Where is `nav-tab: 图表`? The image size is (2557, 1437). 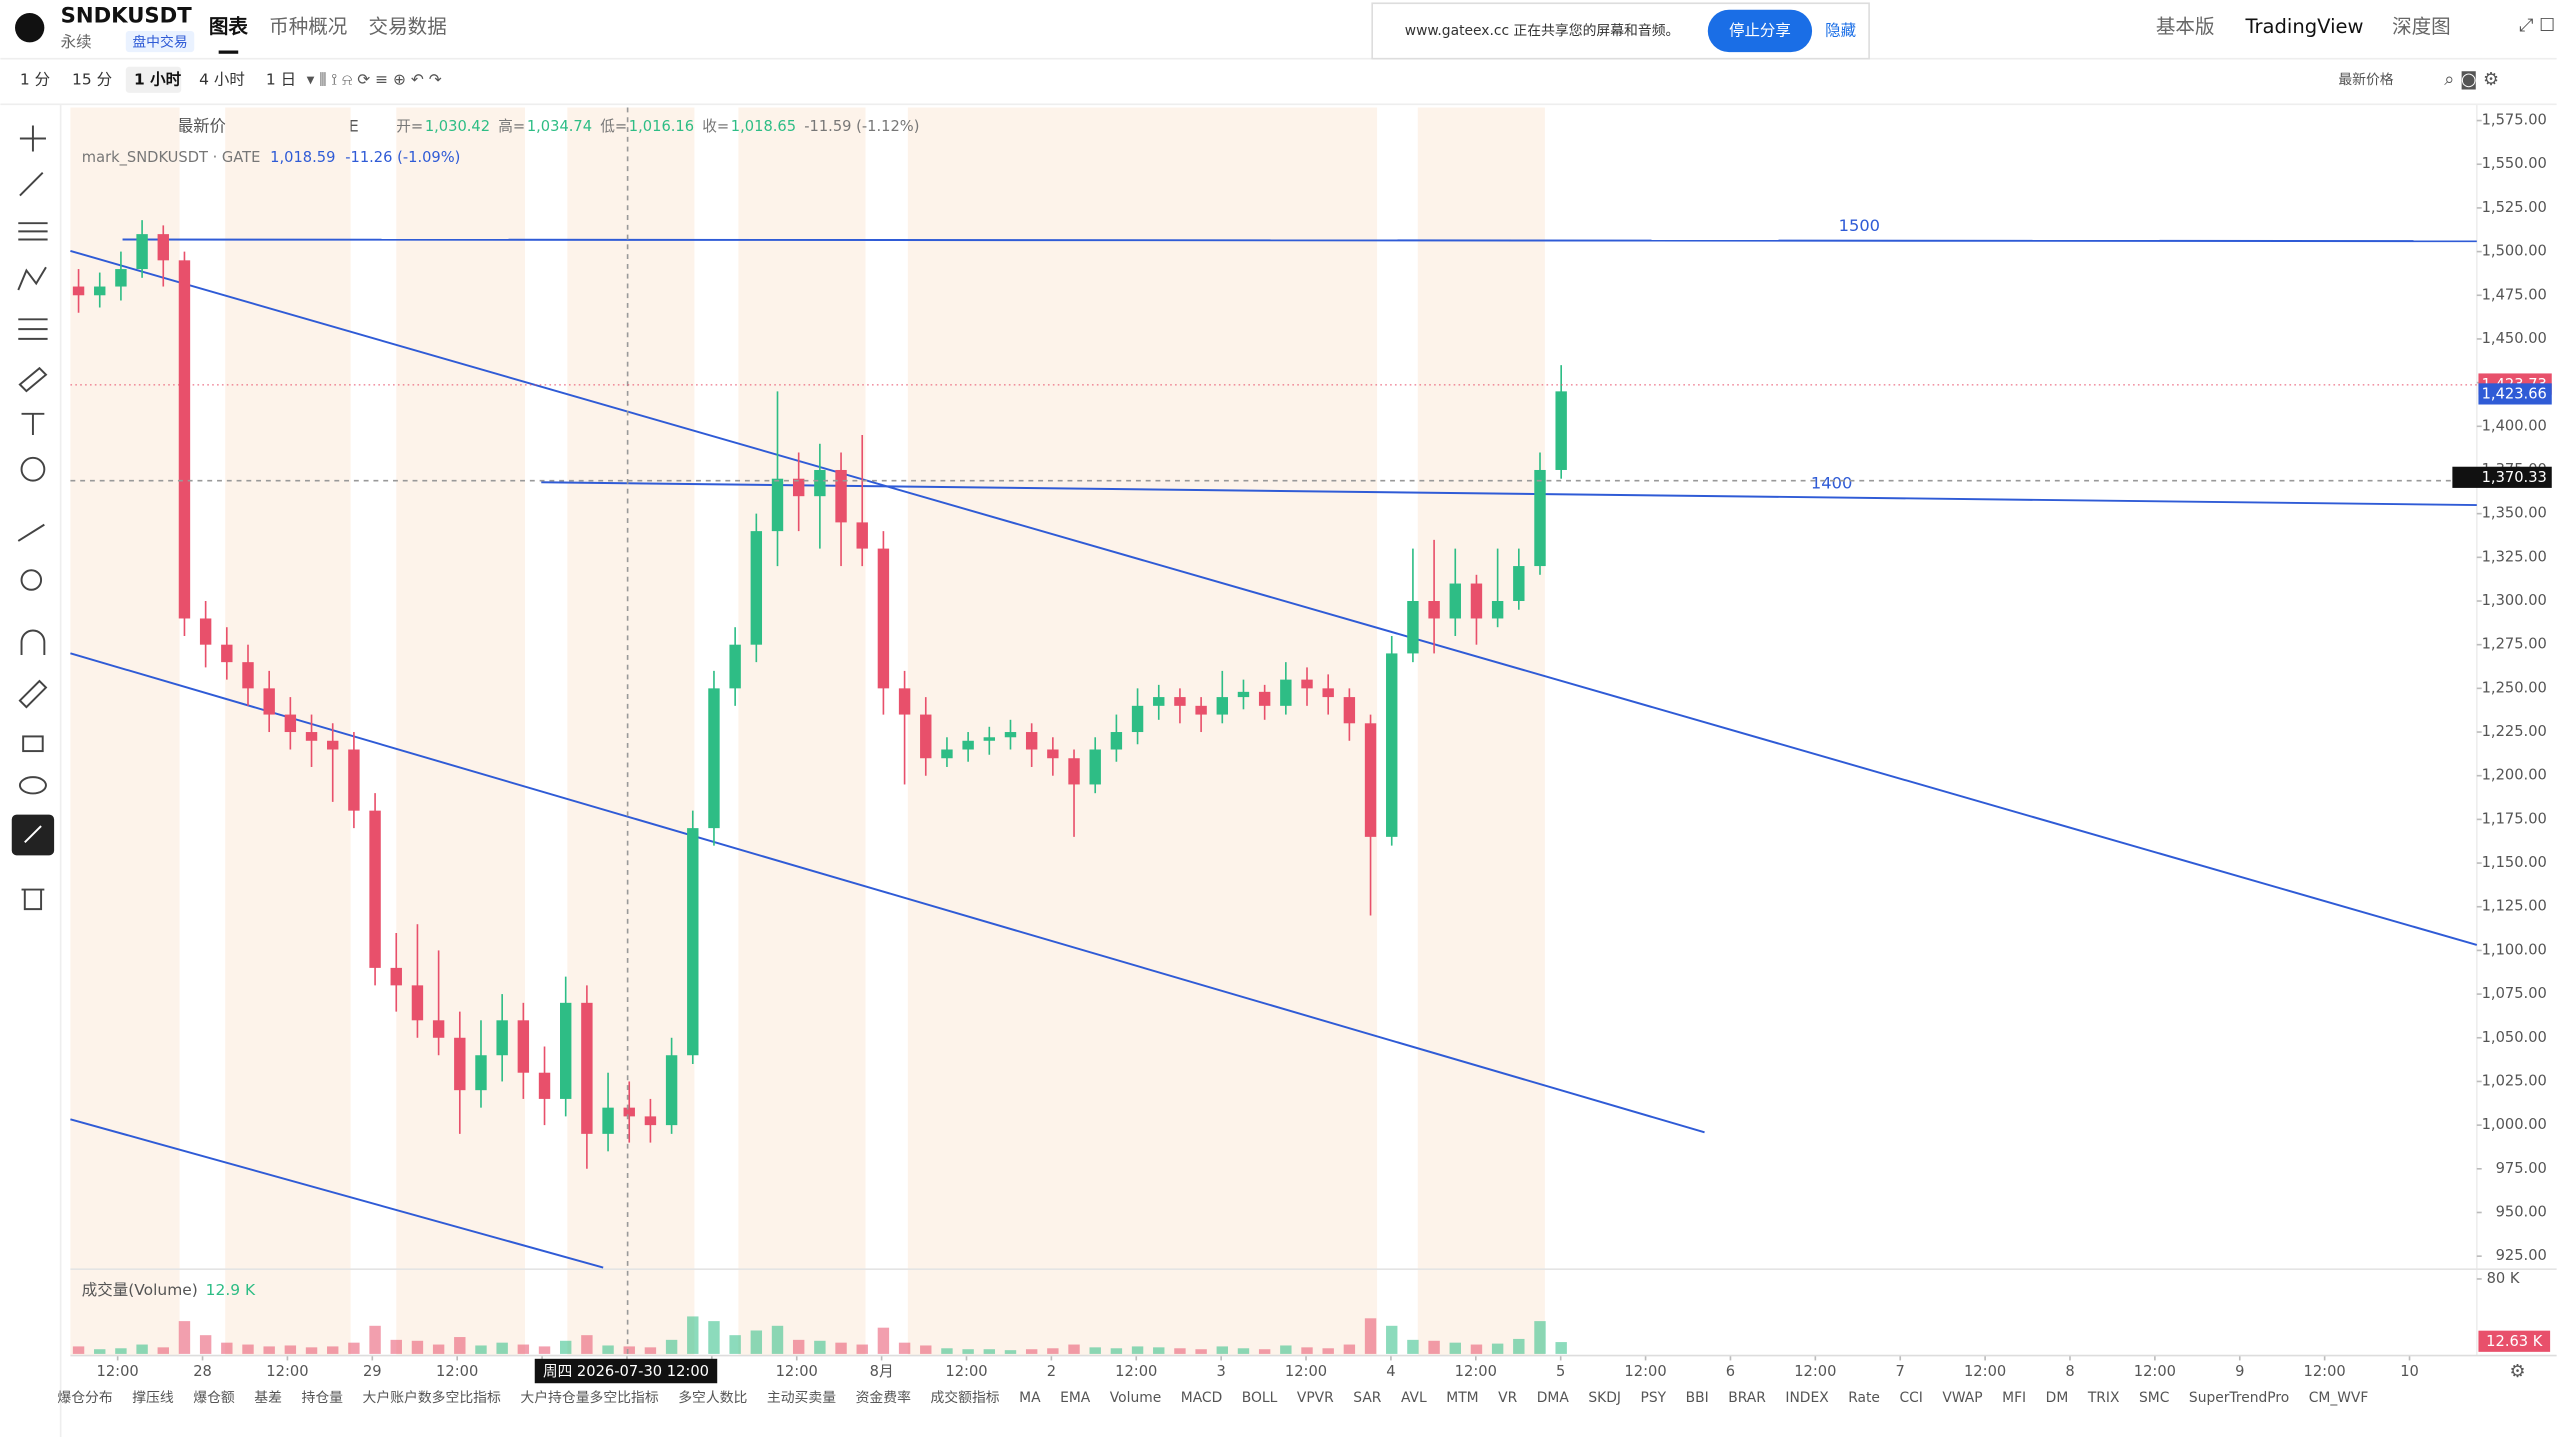
nav-tab: 图表 is located at coordinates (229, 26).